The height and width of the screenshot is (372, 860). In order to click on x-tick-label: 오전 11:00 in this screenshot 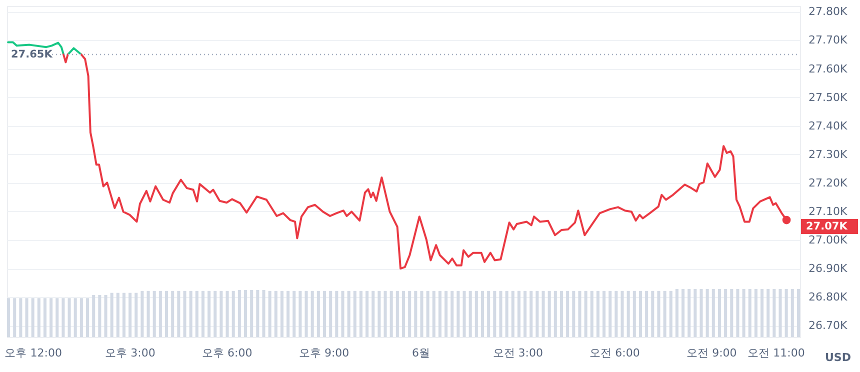, I will do `click(776, 353)`.